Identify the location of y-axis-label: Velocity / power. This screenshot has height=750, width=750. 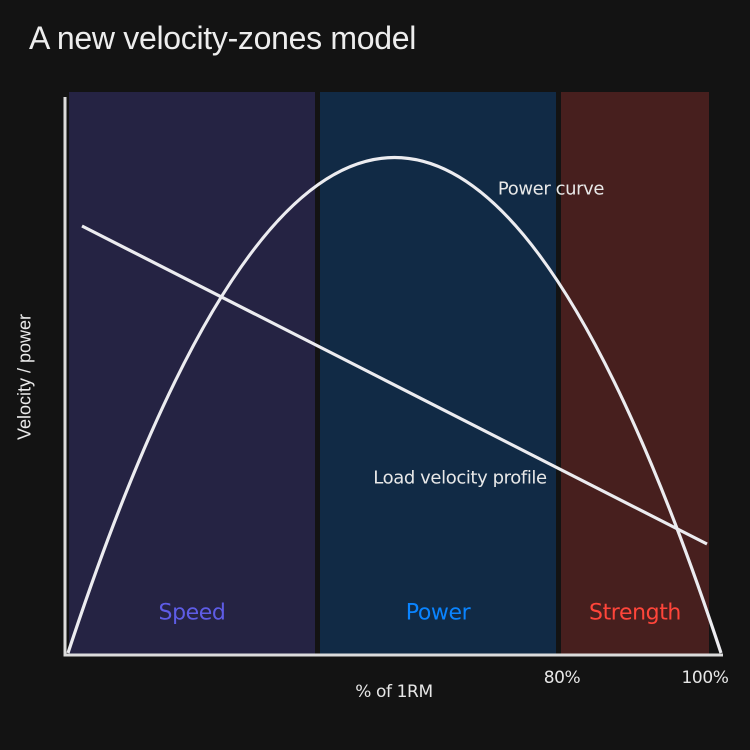
(24, 377).